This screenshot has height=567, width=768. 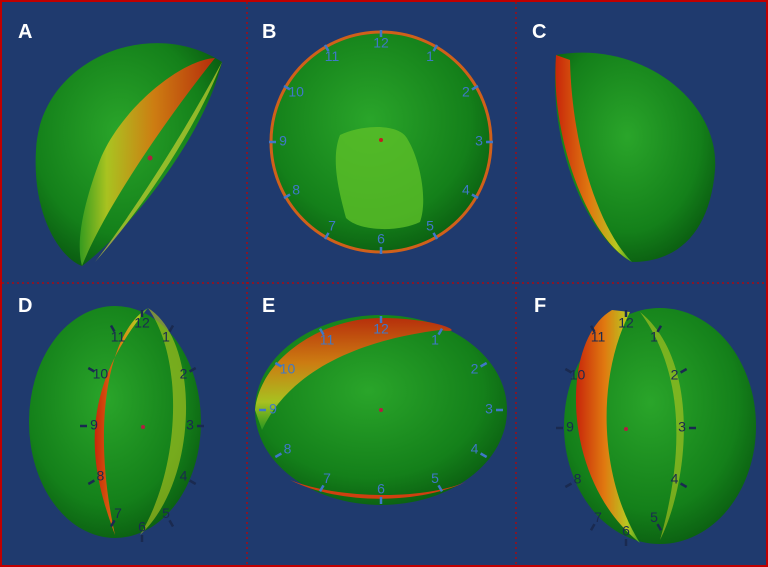 What do you see at coordinates (635, 157) in the screenshot?
I see `hemisphere-c` at bounding box center [635, 157].